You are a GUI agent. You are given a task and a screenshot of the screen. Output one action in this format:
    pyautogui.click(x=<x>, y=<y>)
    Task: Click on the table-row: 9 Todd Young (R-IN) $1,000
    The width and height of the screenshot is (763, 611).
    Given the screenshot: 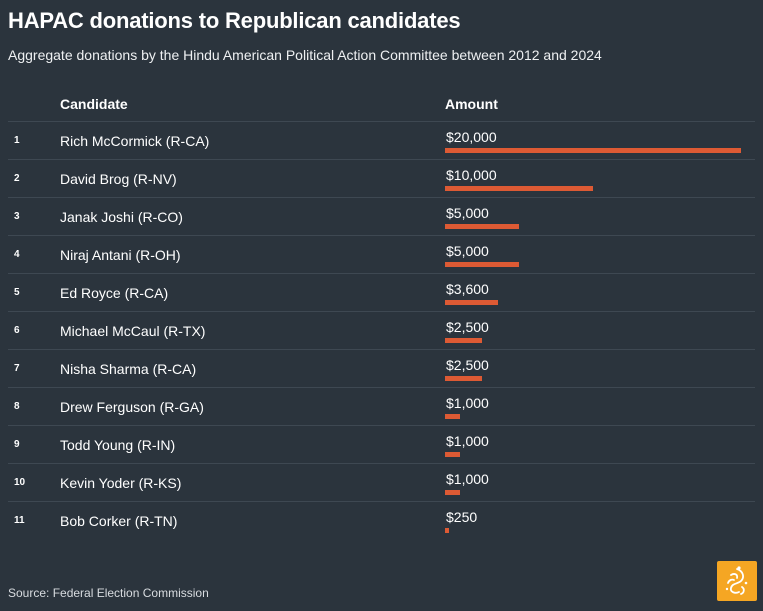 What is the action you would take?
    pyautogui.click(x=381, y=445)
    